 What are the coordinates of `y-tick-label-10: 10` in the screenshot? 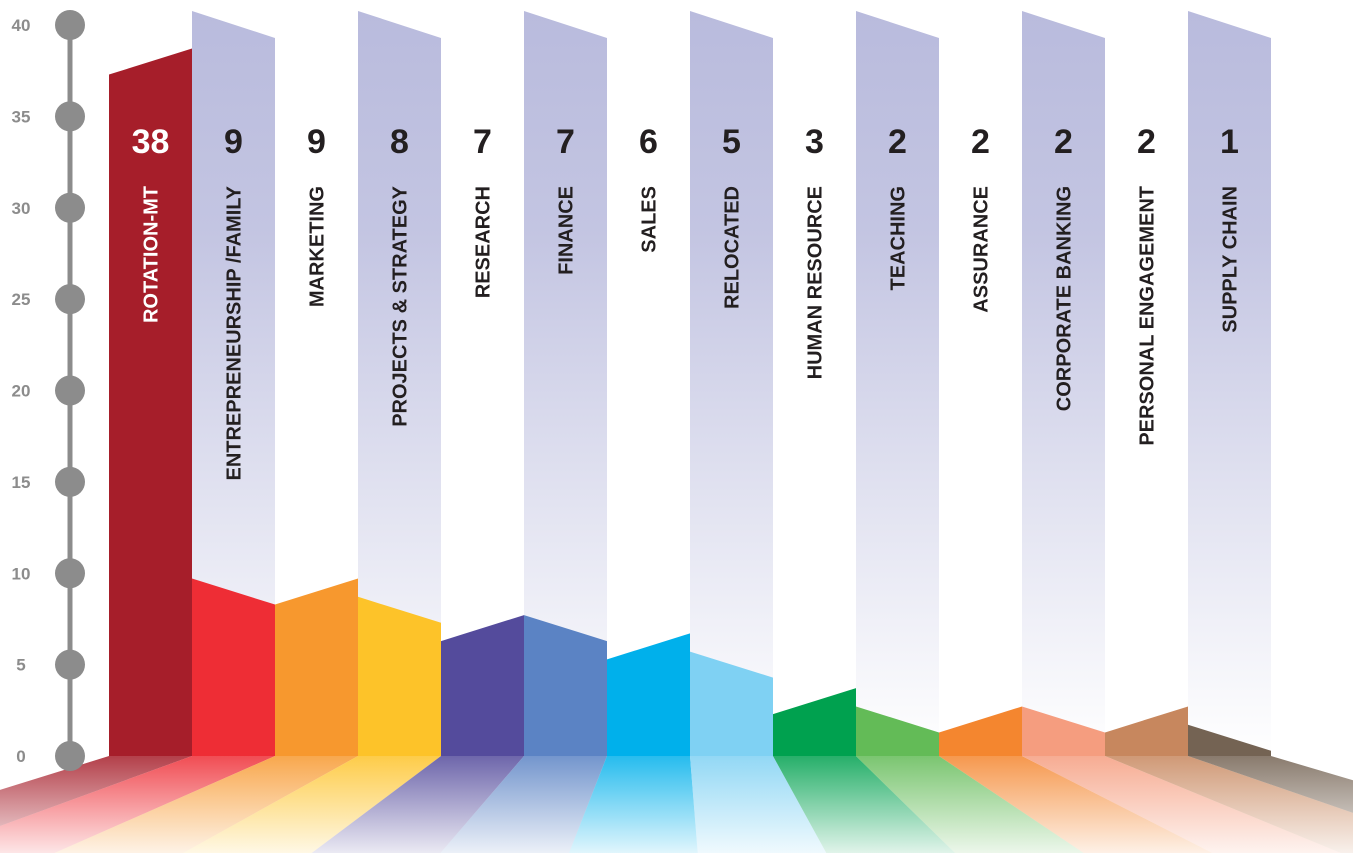 It's located at (21, 573).